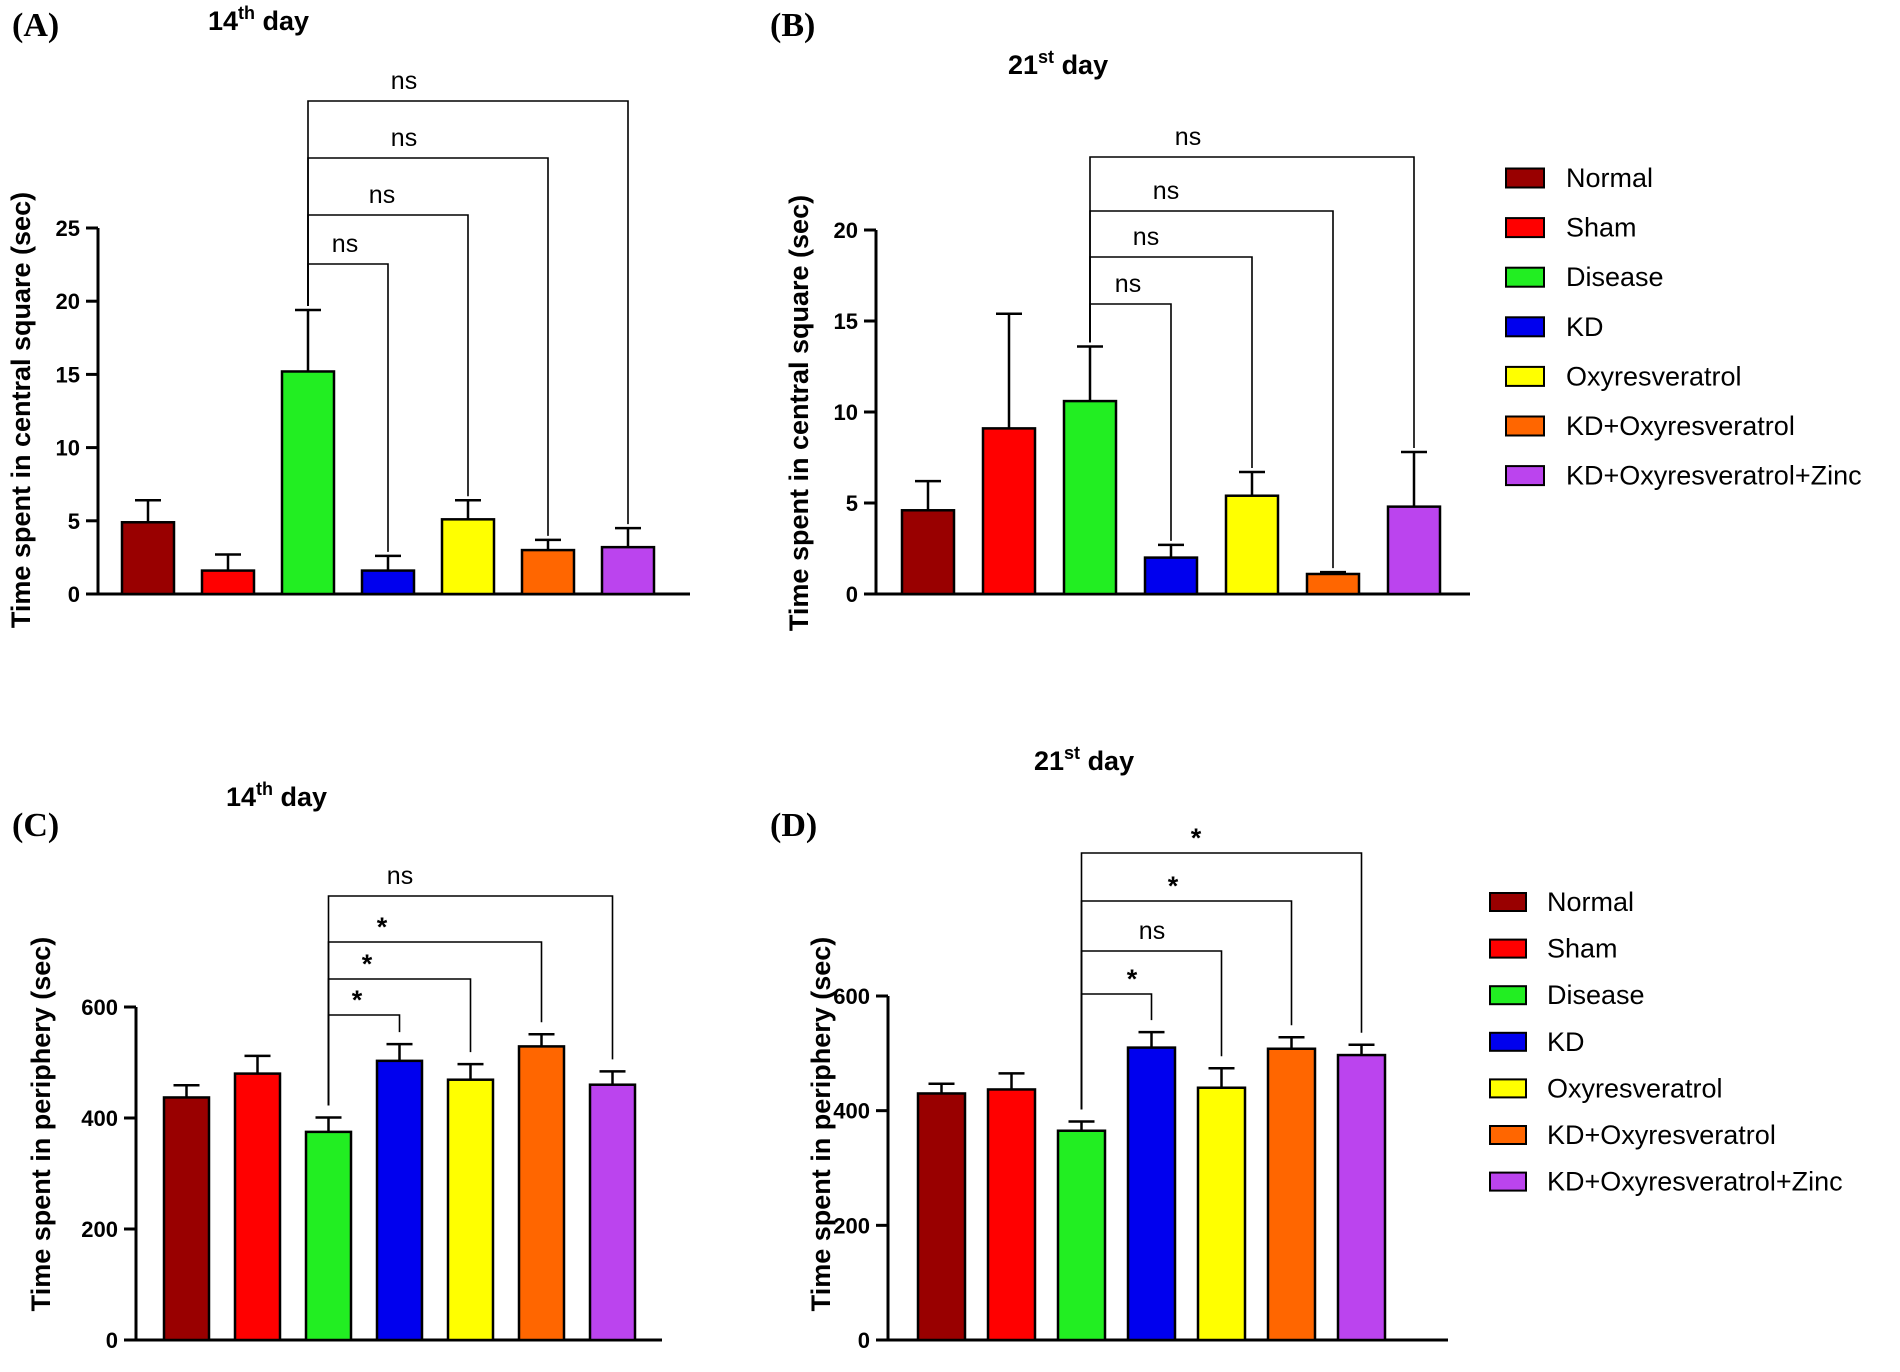 The width and height of the screenshot is (1900, 1372). Describe the element at coordinates (41, 1124) in the screenshot. I see `y-axis-label: Time spent in periphery (sec)` at that location.